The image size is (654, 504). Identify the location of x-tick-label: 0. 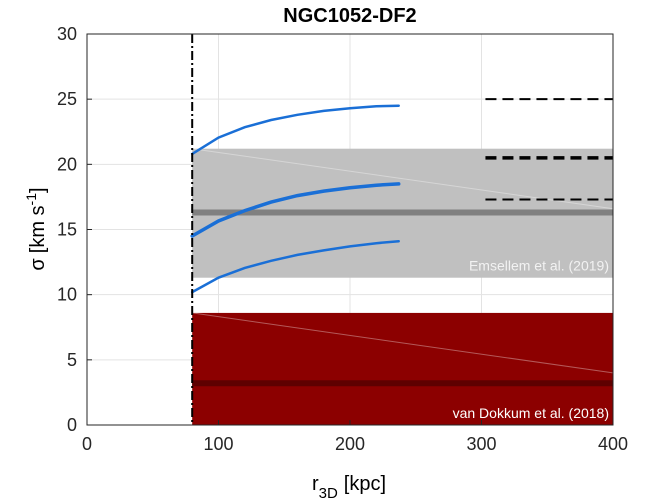
(87, 444).